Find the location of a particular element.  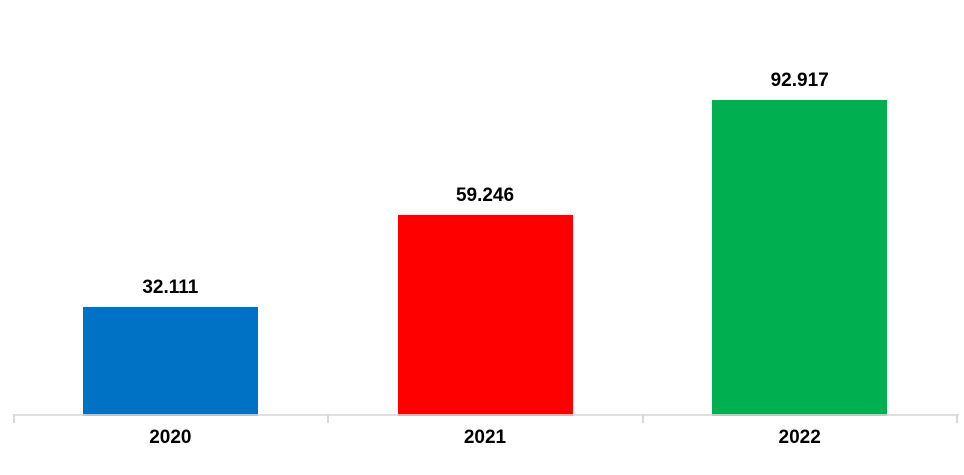

x-axis-line is located at coordinates (486, 415).